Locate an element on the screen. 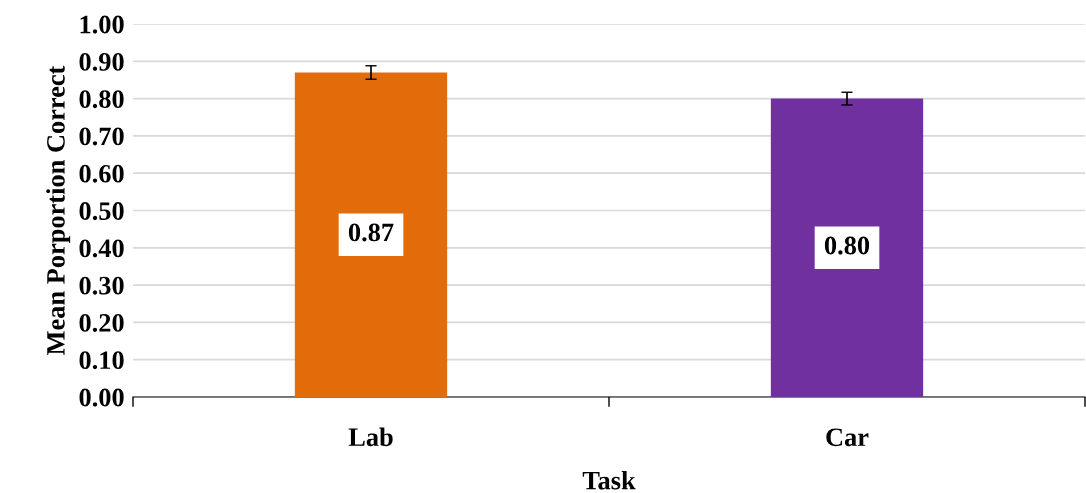 The height and width of the screenshot is (493, 1086). x-tick-label: Lab is located at coordinates (370, 437).